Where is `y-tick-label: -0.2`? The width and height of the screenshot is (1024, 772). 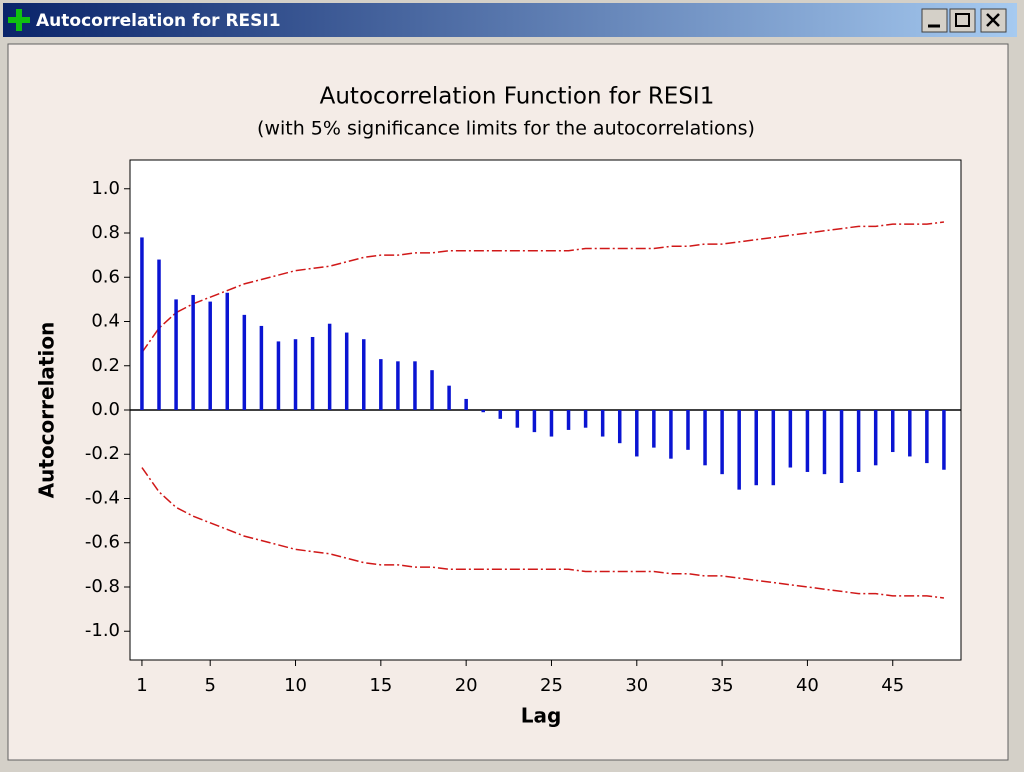
y-tick-label: -0.2 is located at coordinates (102, 453).